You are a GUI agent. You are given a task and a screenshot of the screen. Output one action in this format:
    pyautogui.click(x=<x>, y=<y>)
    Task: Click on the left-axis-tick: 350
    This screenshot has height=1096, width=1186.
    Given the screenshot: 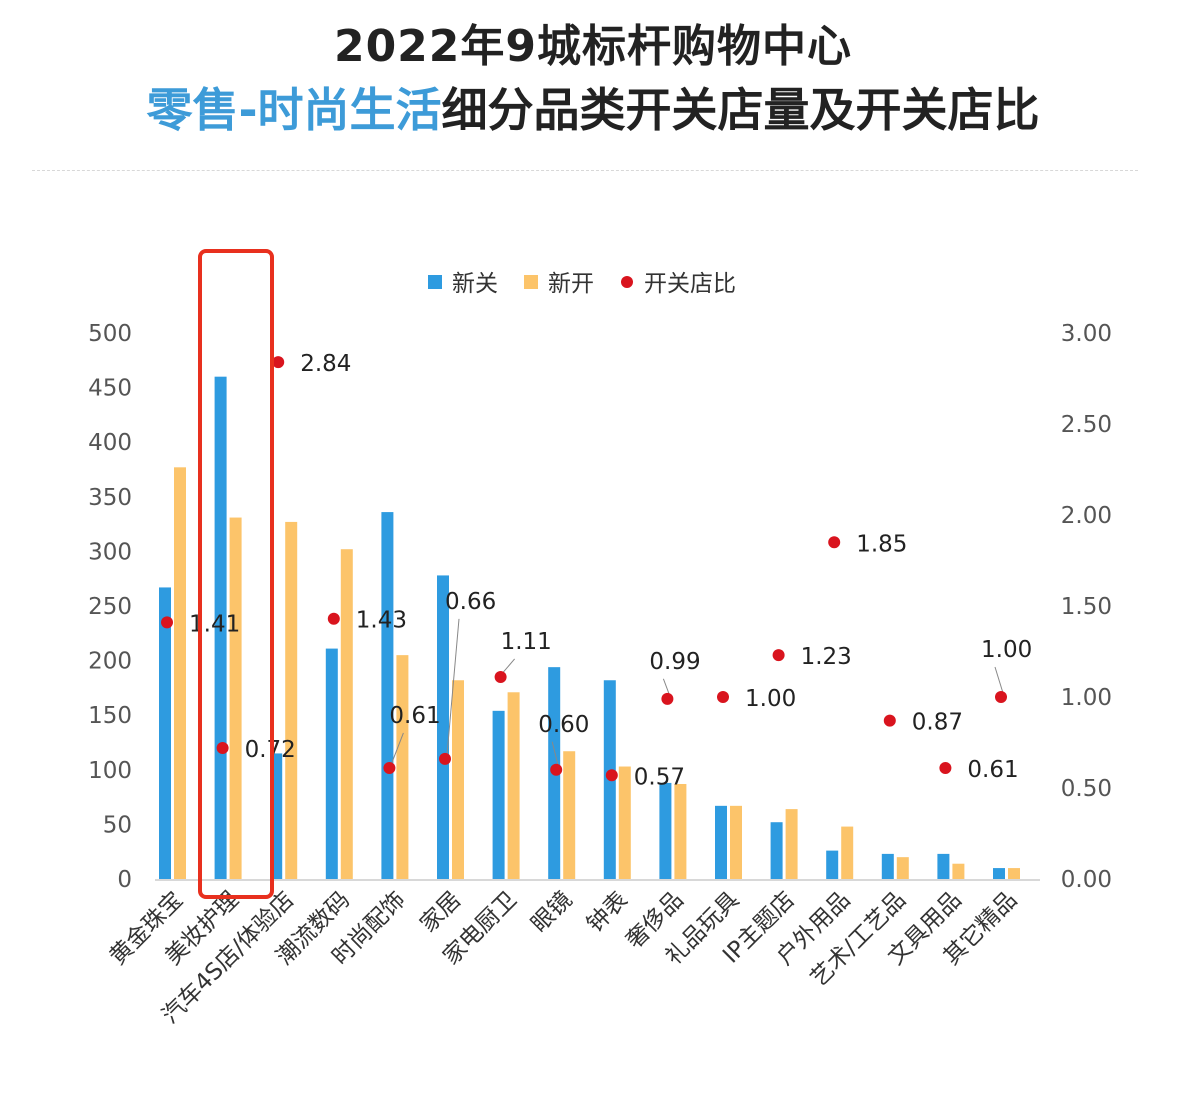 What is the action you would take?
    pyautogui.click(x=110, y=498)
    